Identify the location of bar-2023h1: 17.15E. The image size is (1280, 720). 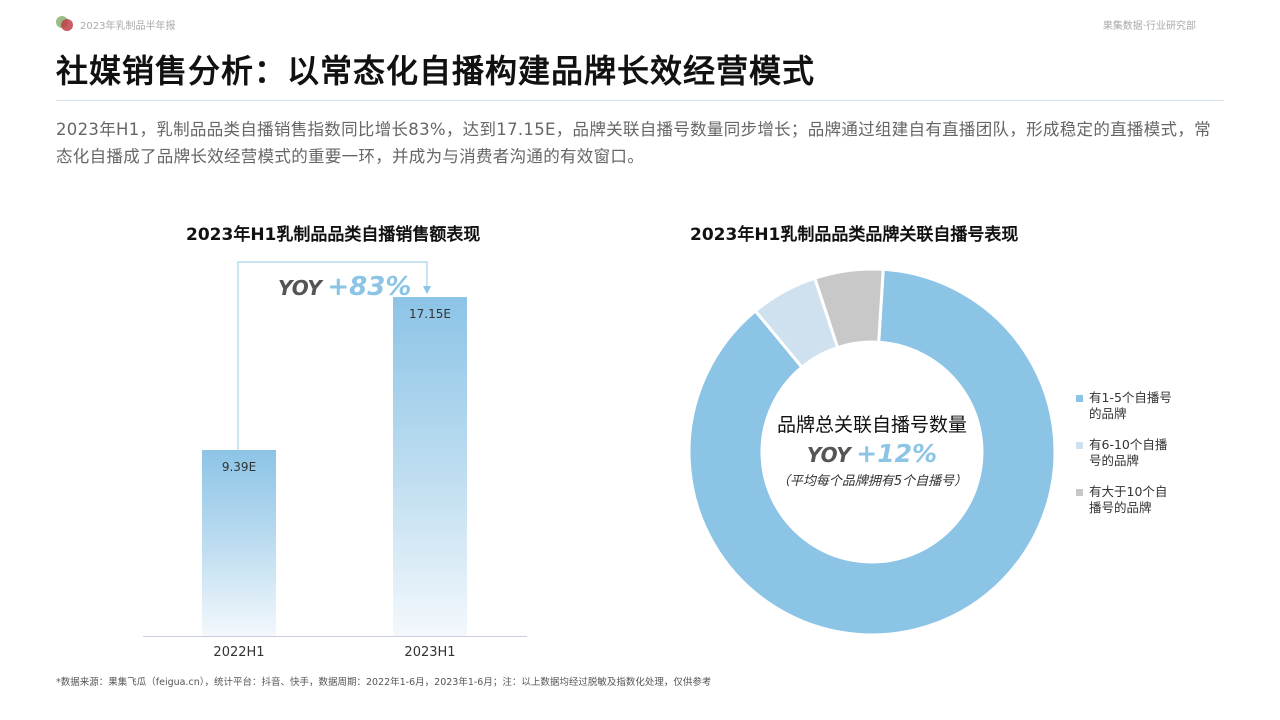
(430, 466).